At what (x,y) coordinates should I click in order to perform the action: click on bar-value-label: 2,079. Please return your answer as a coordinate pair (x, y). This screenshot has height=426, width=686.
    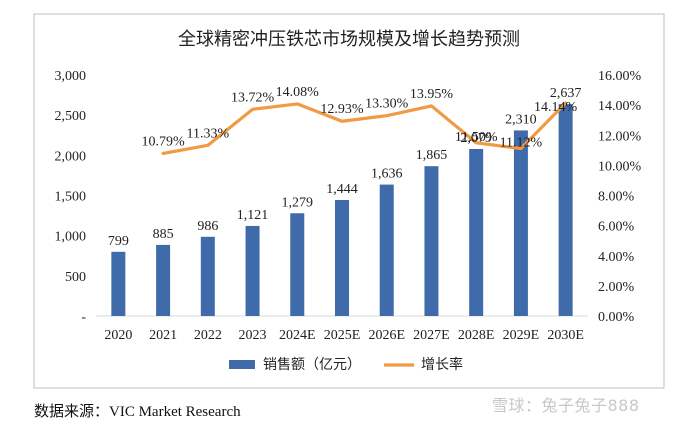
    Looking at the image, I should click on (476, 138).